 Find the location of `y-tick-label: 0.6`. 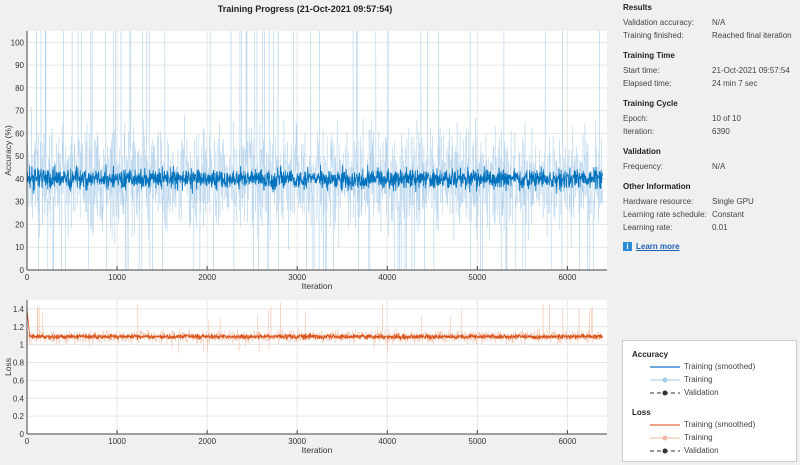

y-tick-label: 0.6 is located at coordinates (19, 380).